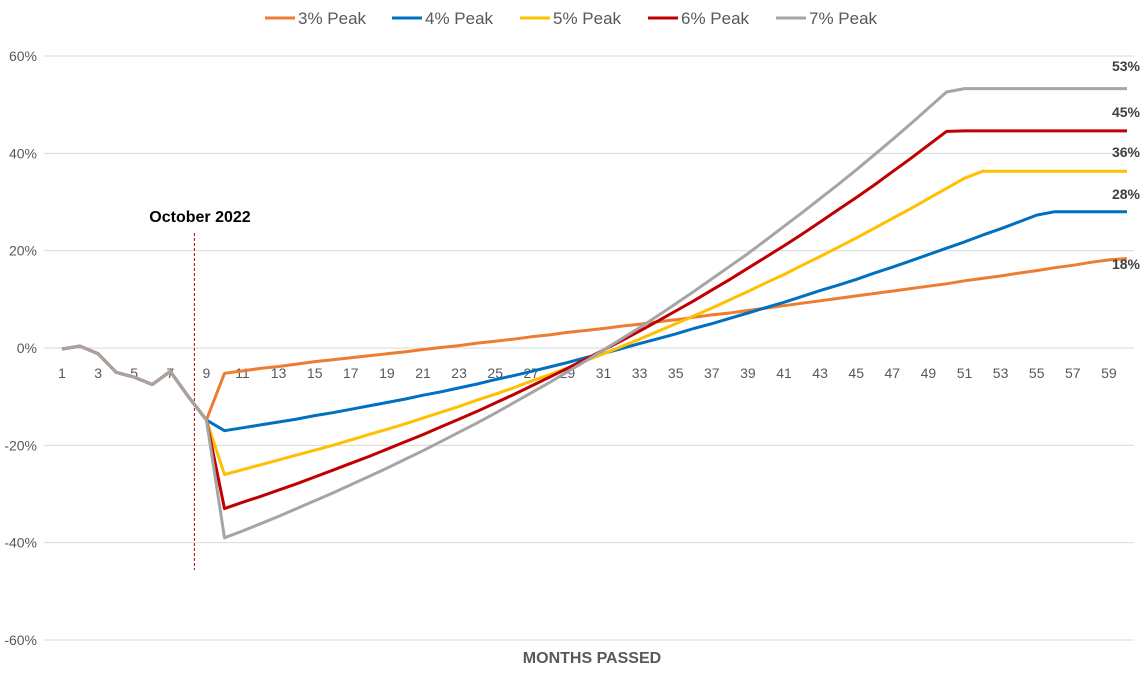 The image size is (1146, 676). Describe the element at coordinates (62, 373) in the screenshot. I see `x-tick-label: 1` at that location.